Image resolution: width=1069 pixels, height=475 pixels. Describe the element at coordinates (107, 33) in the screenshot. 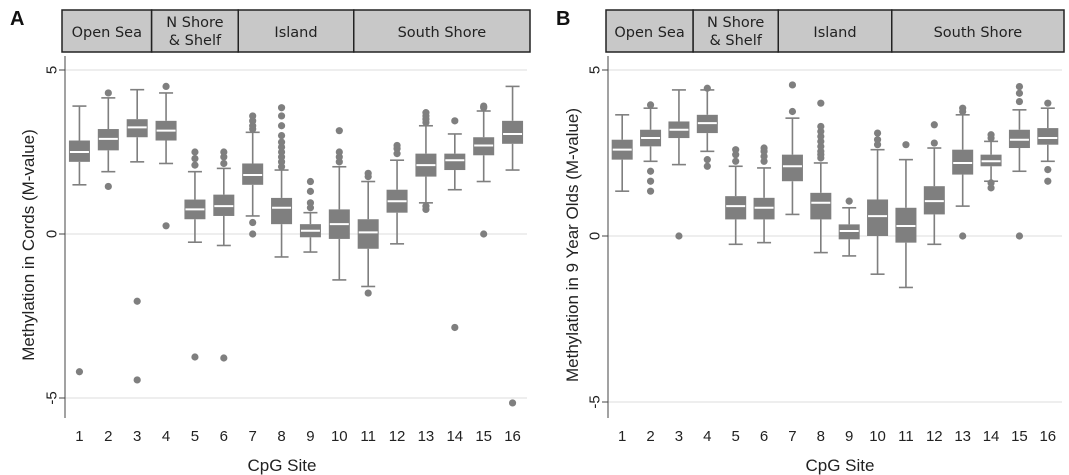

I see `region-label: Open Sea` at that location.